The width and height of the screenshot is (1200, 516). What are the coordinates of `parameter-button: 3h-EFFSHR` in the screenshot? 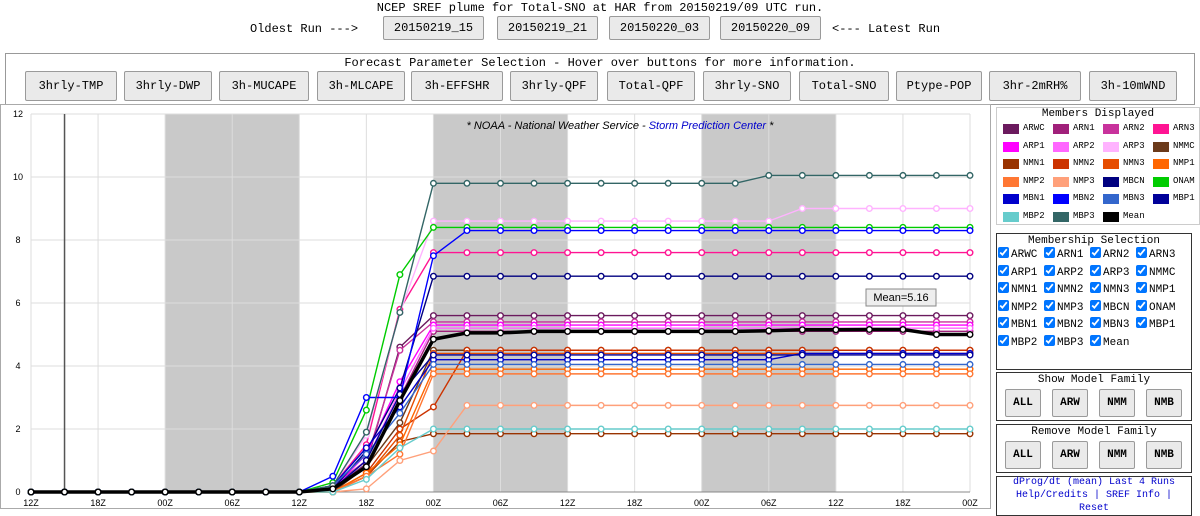 It's located at (457, 86).